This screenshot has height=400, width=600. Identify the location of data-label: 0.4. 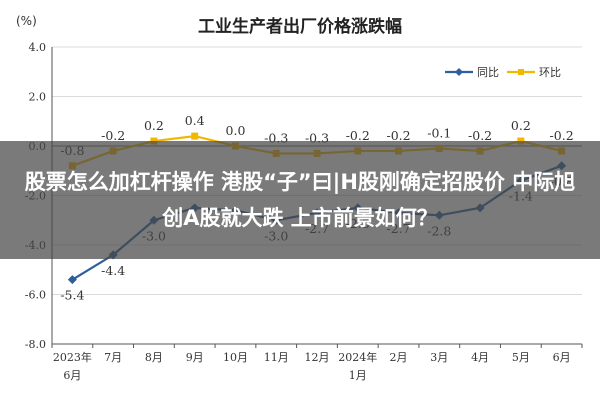
(195, 120).